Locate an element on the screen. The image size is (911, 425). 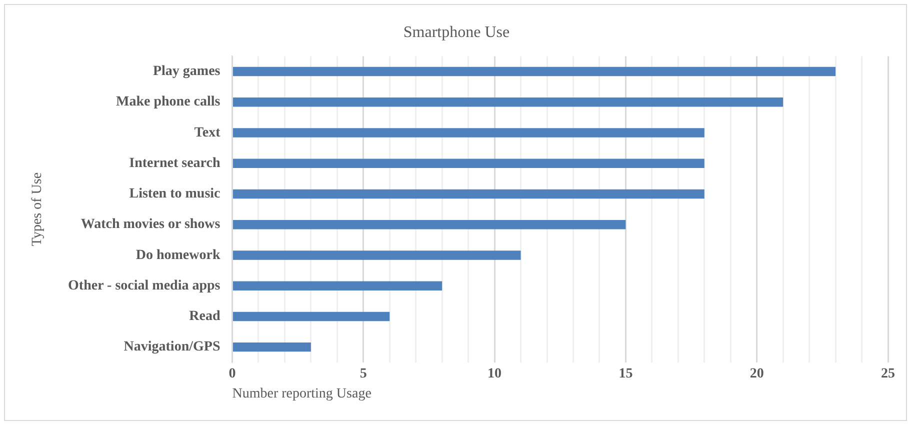
x-tick-label: 20 is located at coordinates (757, 374).